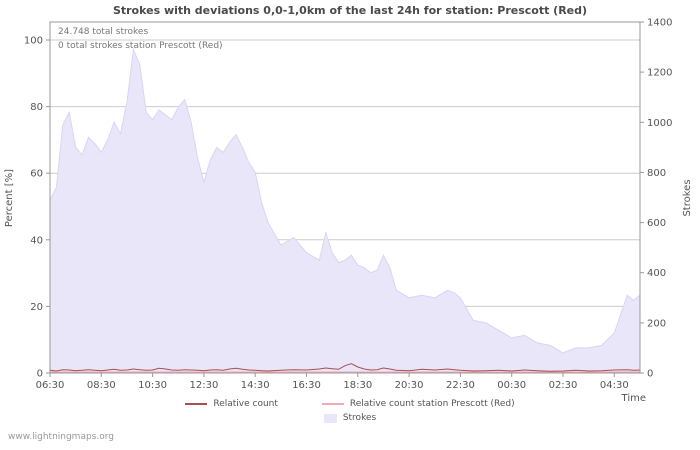 The image size is (700, 450). Describe the element at coordinates (650, 374) in the screenshot. I see `right-axis-tick-label: 0` at that location.